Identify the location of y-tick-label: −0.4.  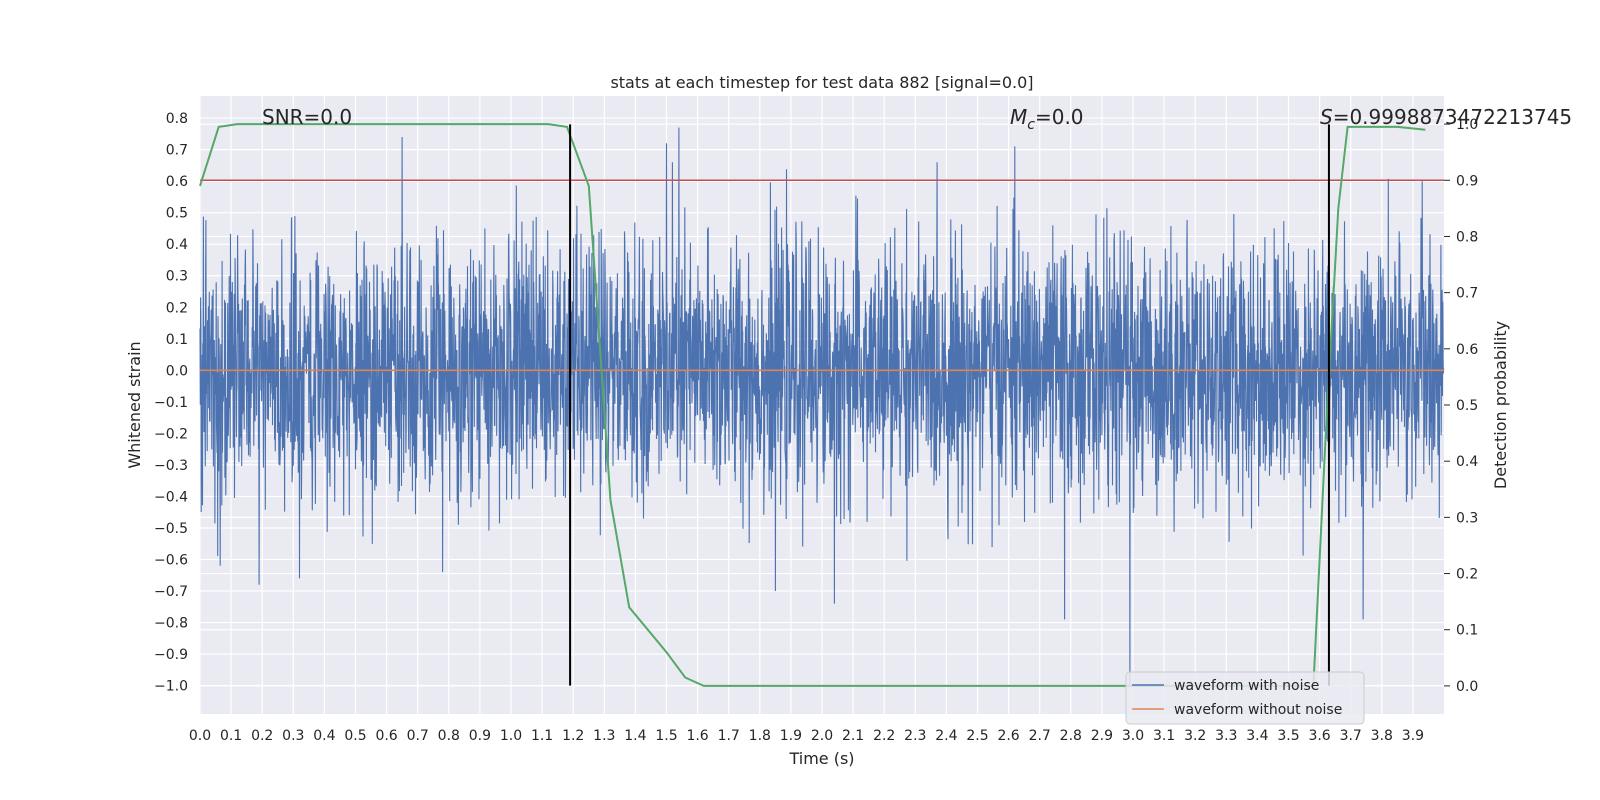
(171, 497).